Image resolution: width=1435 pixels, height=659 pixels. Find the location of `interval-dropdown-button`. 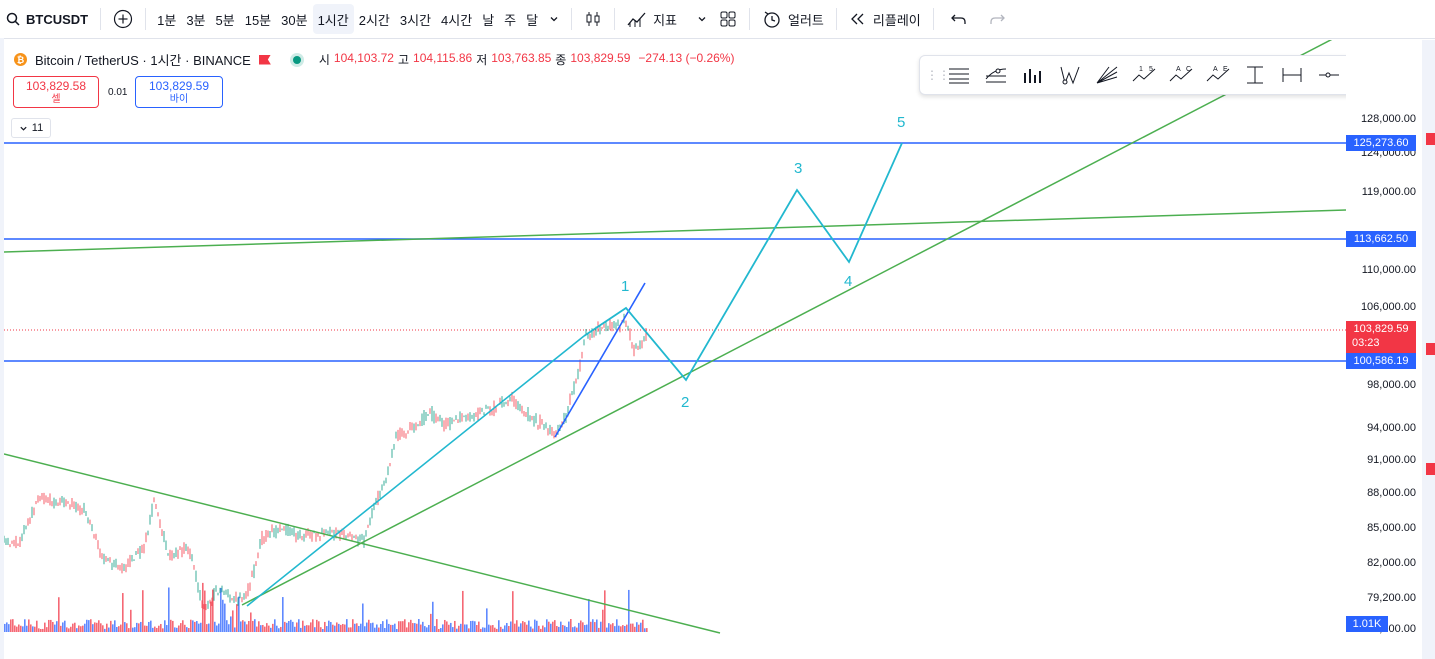

interval-dropdown-button is located at coordinates (554, 19).